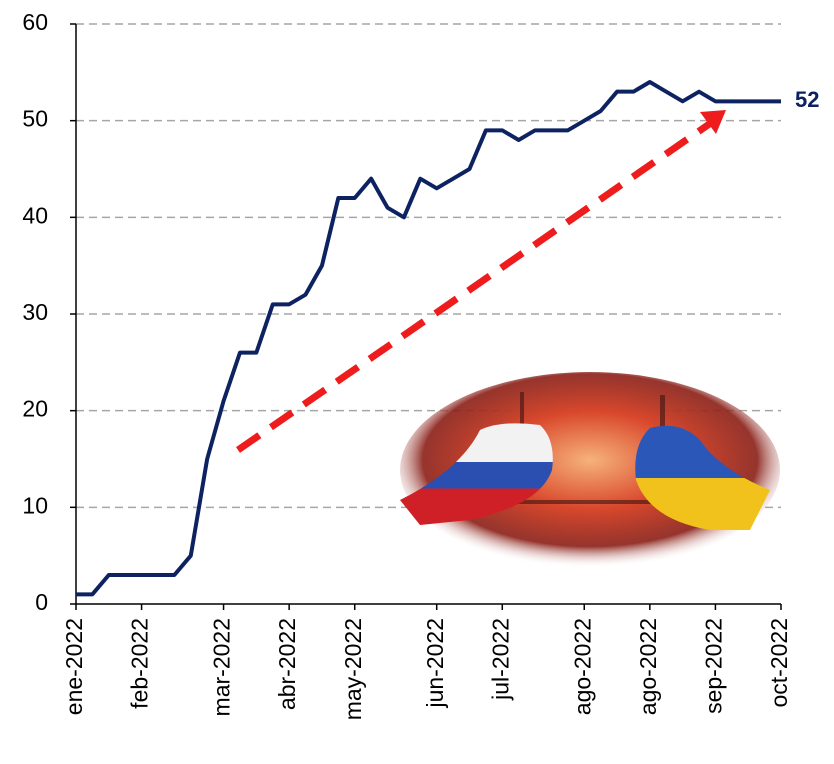 The width and height of the screenshot is (834, 764). What do you see at coordinates (353, 669) in the screenshot?
I see `x-tick-label: may-2022` at bounding box center [353, 669].